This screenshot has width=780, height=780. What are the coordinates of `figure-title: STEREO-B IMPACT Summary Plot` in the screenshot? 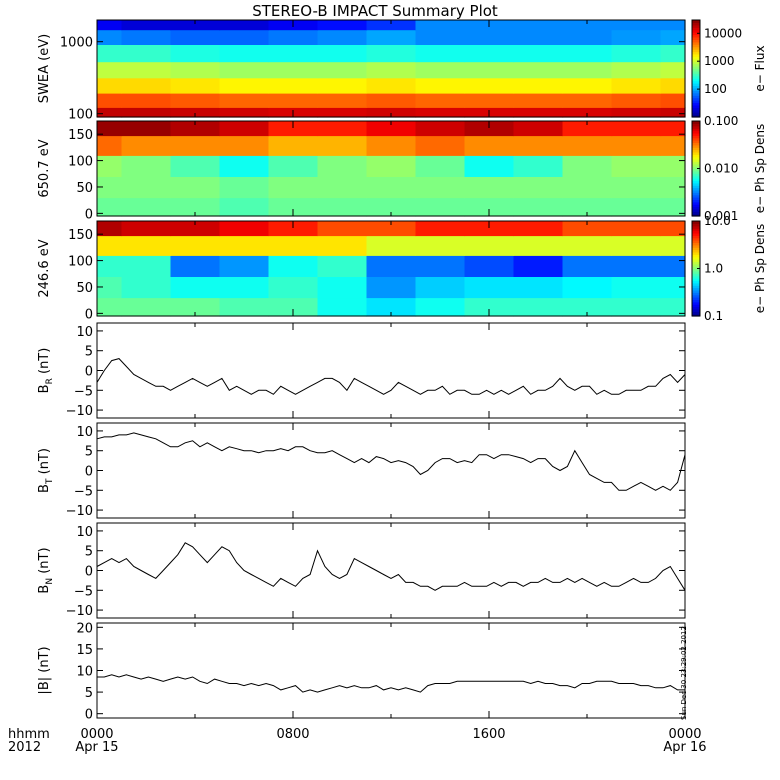 It's located at (375, 11).